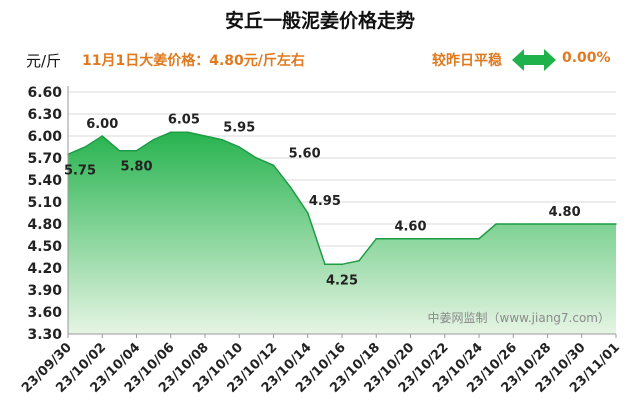 The width and height of the screenshot is (640, 410). Describe the element at coordinates (44, 159) in the screenshot. I see `y-tick-label: 5.70` at that location.